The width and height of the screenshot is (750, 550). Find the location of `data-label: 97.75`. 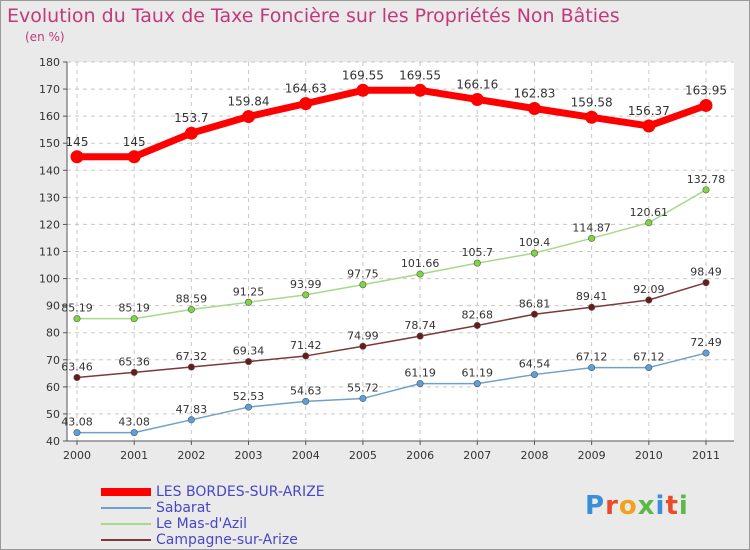

data-label: 97.75 is located at coordinates (363, 274).